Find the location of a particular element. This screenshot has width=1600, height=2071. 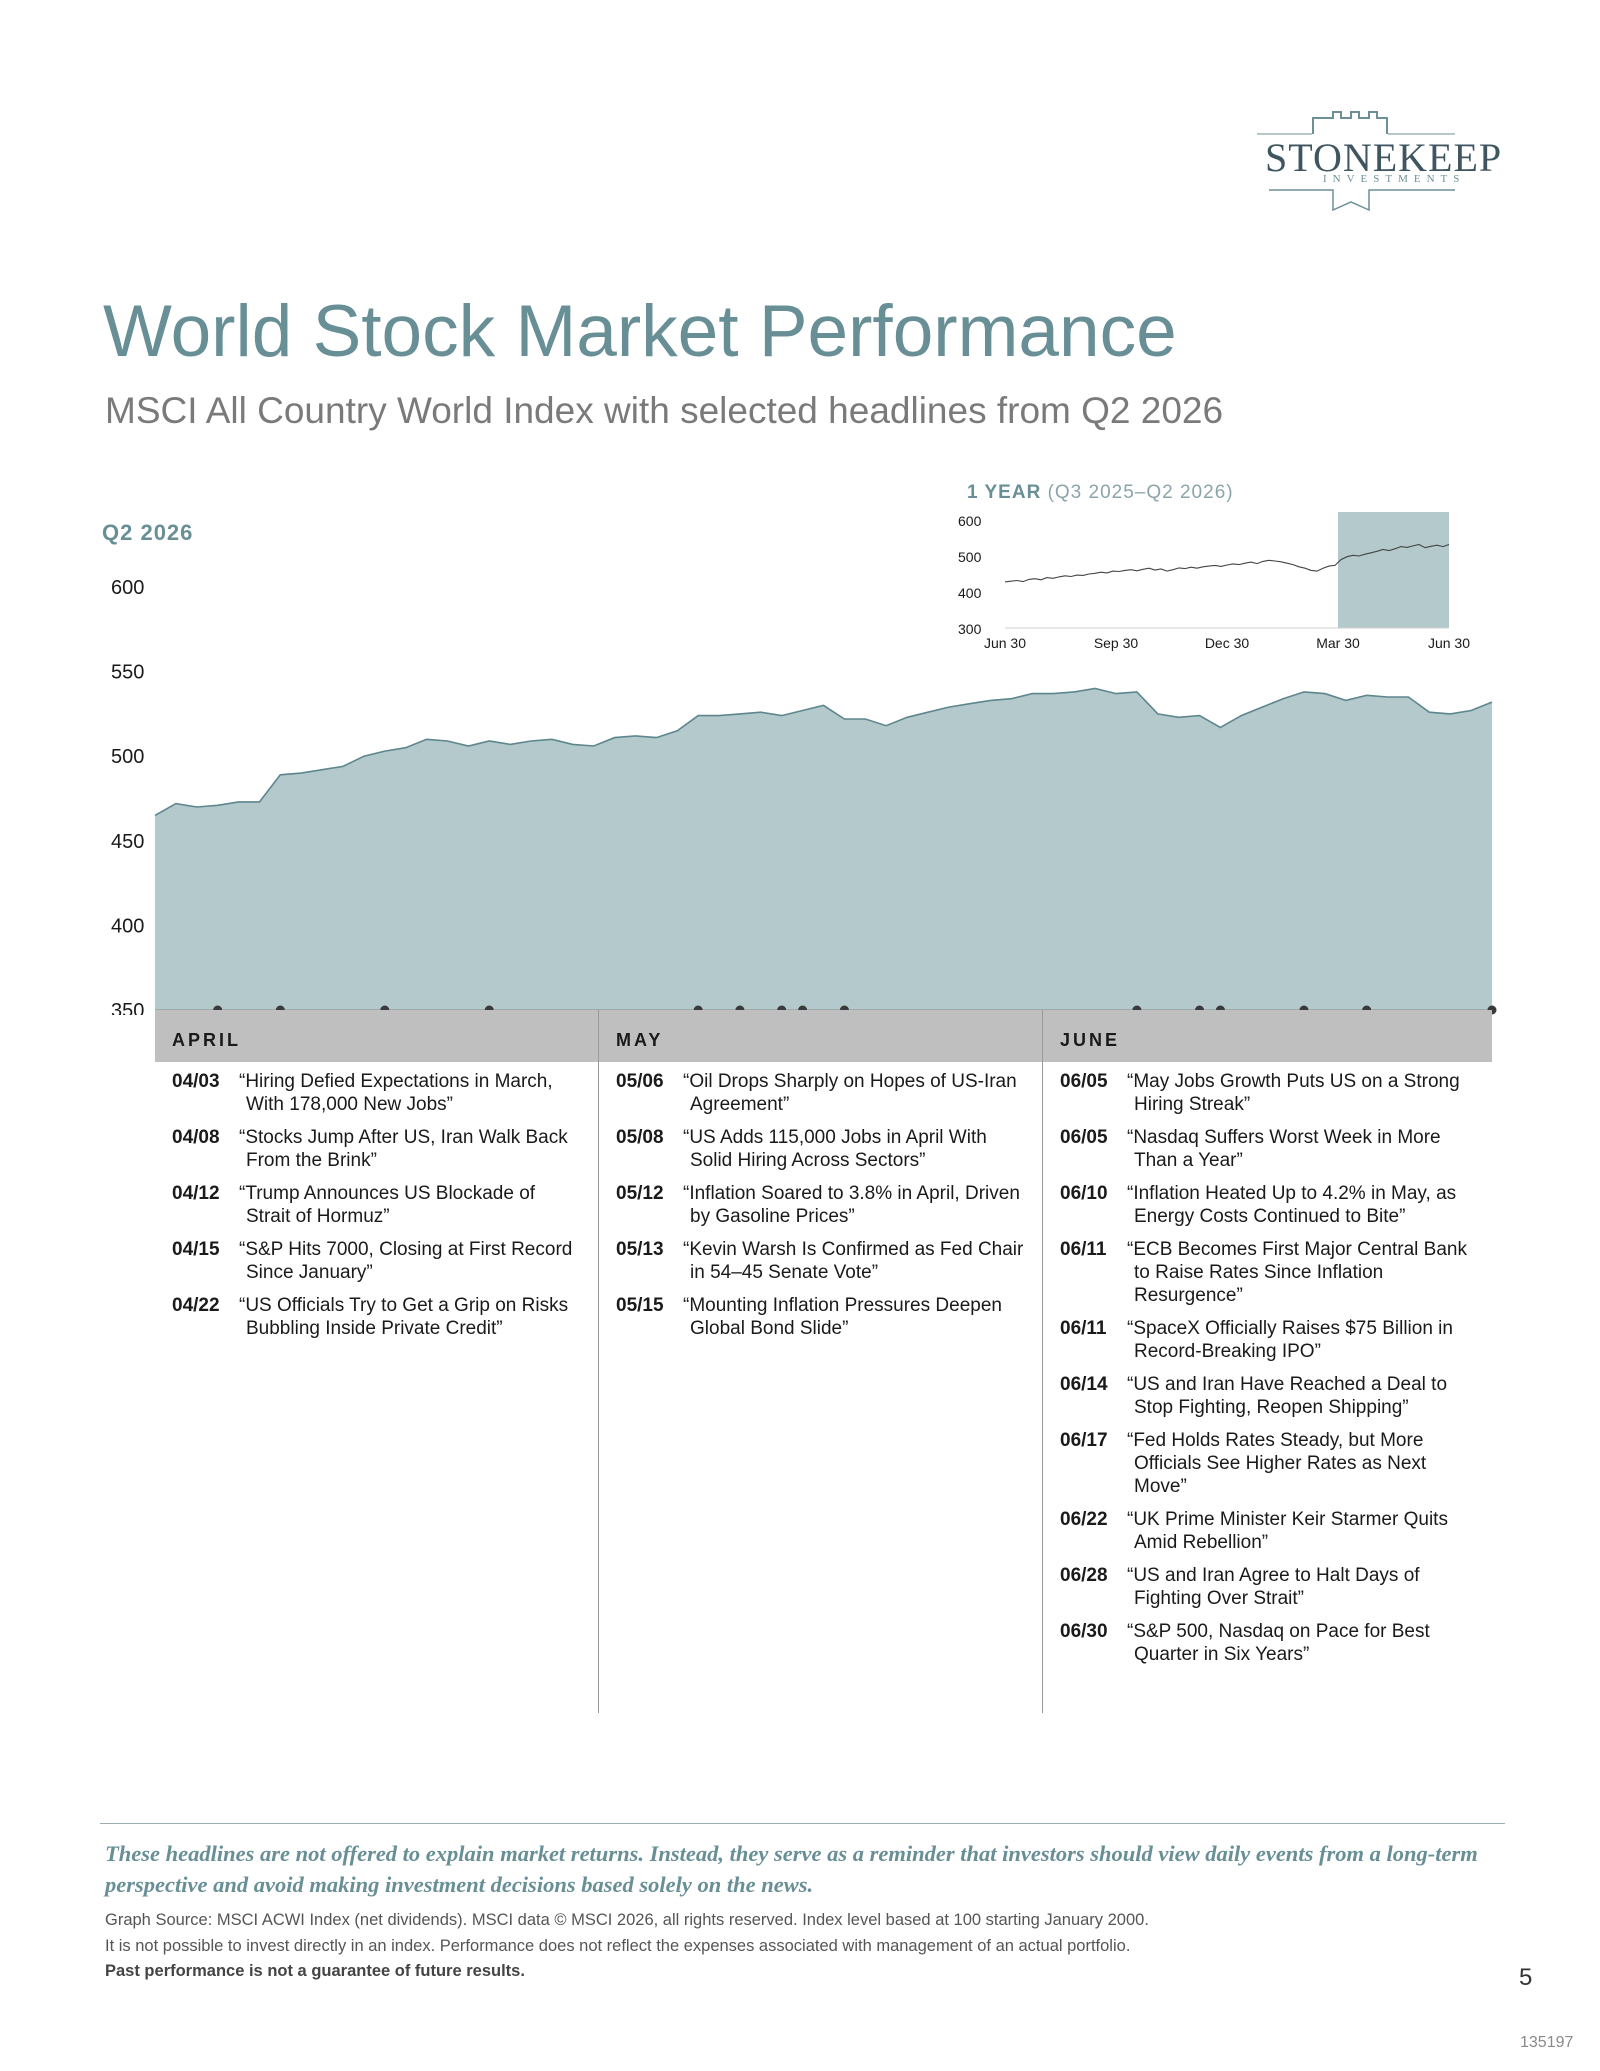

inset-x-tick-label: Sep 30 is located at coordinates (1116, 643).